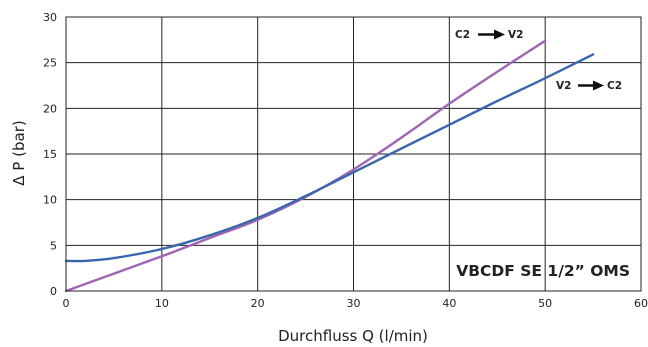 This screenshot has height=347, width=648. What do you see at coordinates (462, 35) in the screenshot?
I see `annotation-c2-from-label: C2` at bounding box center [462, 35].